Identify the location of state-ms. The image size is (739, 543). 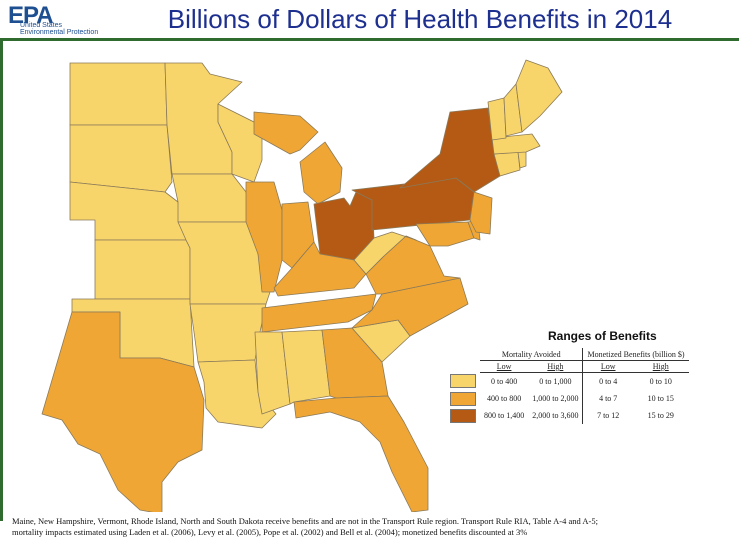
(272, 373).